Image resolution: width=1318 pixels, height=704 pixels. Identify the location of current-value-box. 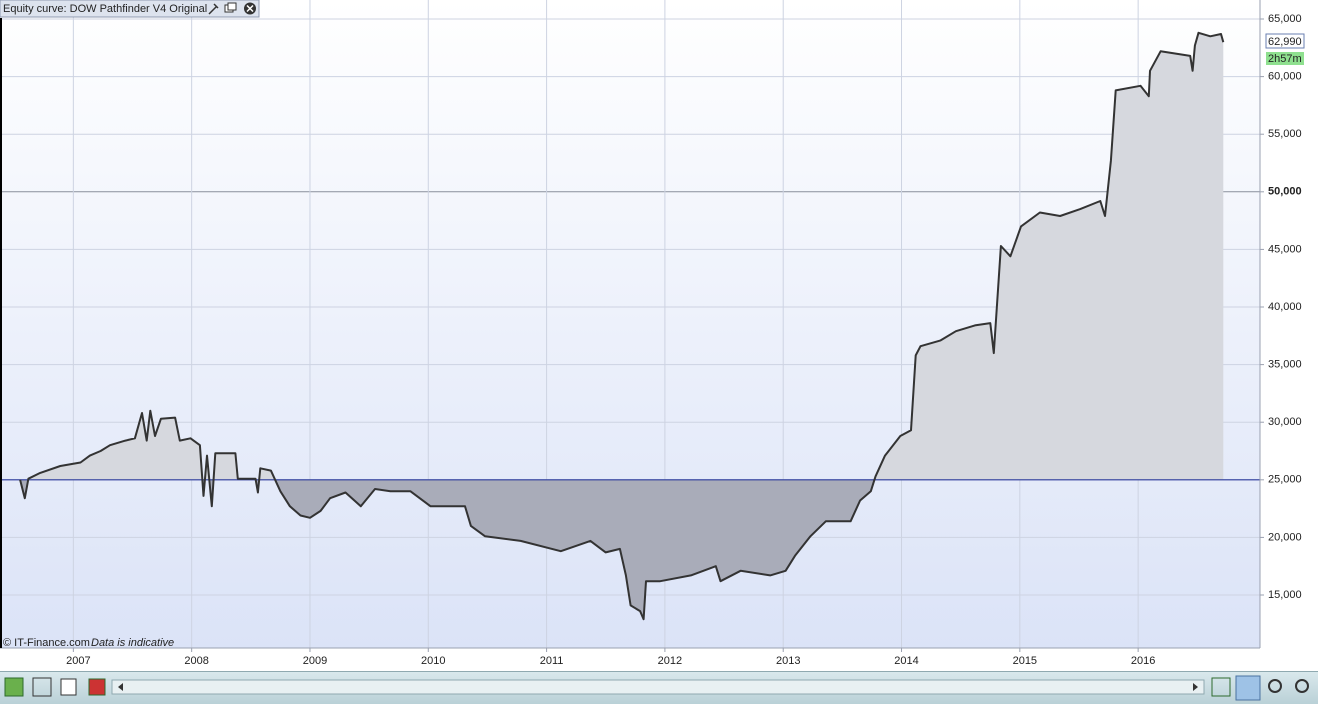
(1285, 41).